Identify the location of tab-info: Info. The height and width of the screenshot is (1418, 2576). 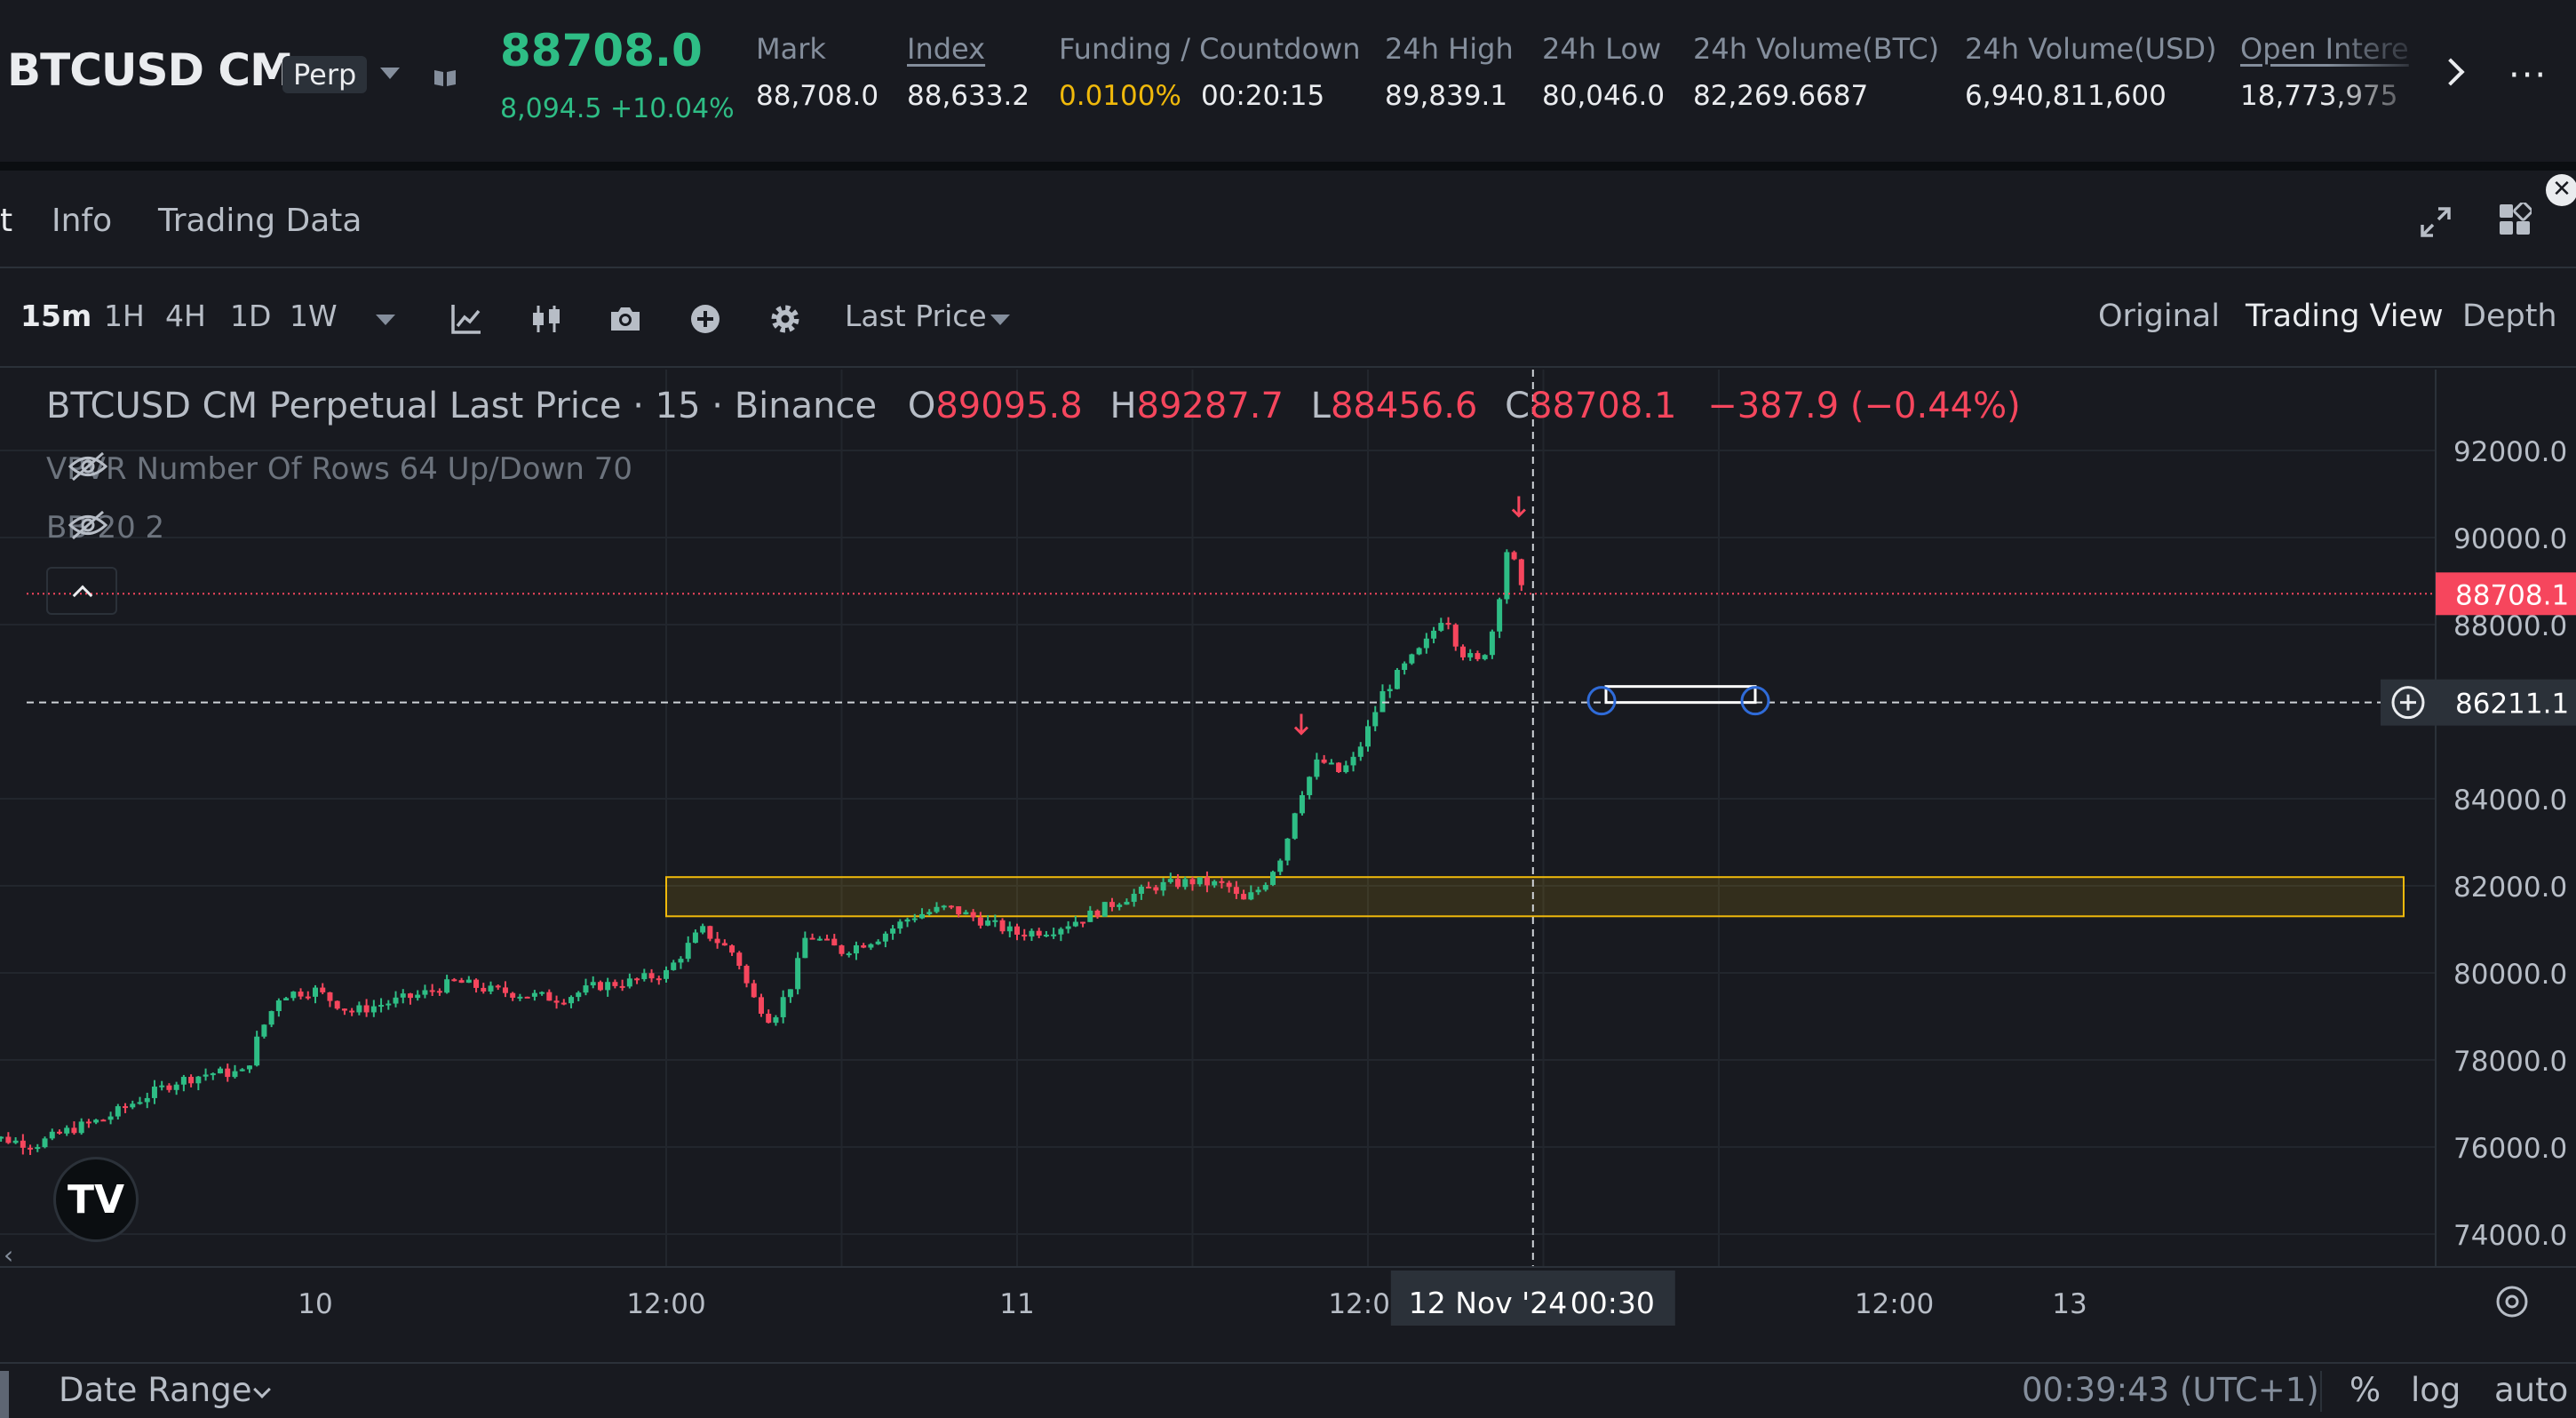
(82, 221).